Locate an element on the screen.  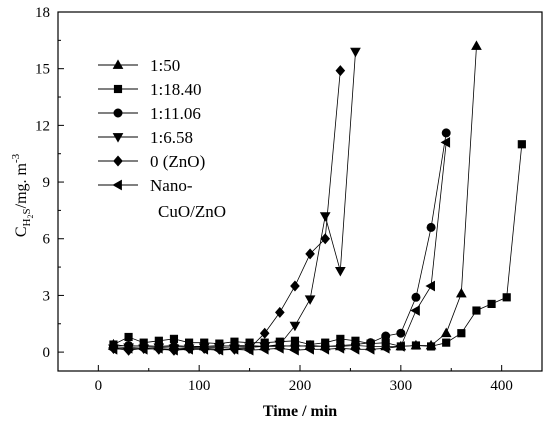
legend-label: 0 (ZnO) is located at coordinates (177, 161).